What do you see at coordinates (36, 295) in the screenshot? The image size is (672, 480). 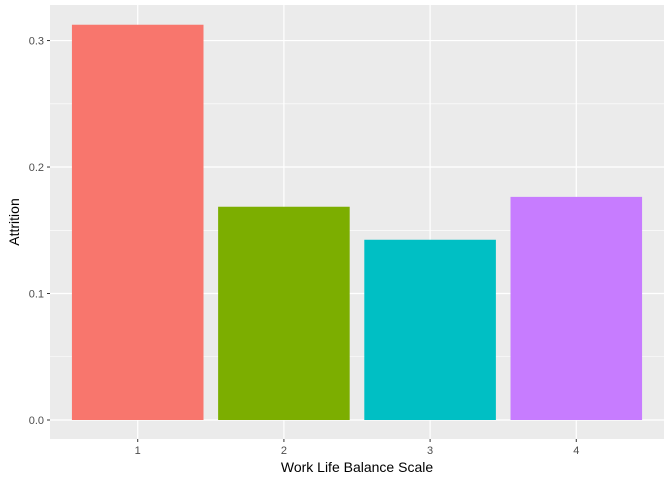 I see `y-tick-label: 0.1` at bounding box center [36, 295].